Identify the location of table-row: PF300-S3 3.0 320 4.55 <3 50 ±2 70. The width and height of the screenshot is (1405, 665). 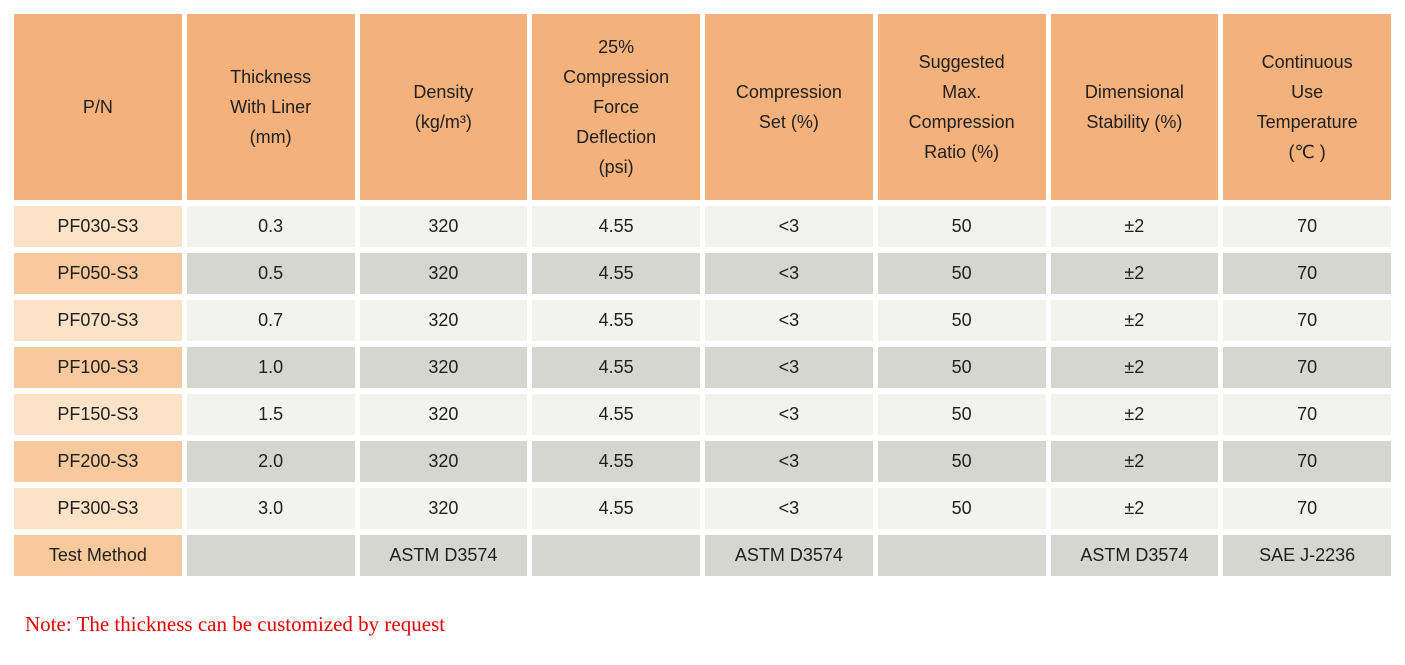
(702, 508).